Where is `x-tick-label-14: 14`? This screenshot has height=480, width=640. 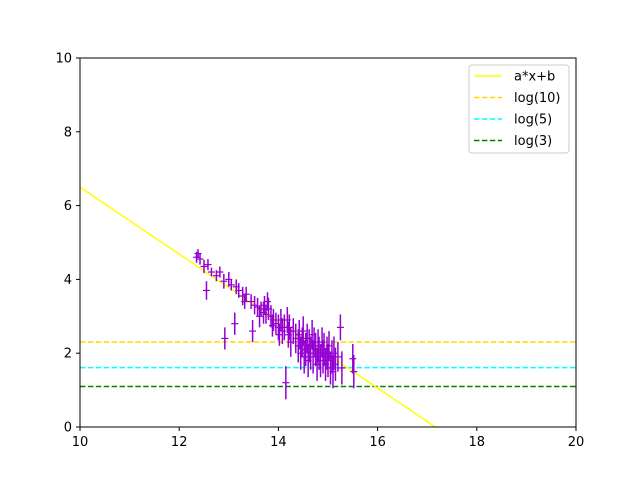 x-tick-label-14: 14 is located at coordinates (278, 442).